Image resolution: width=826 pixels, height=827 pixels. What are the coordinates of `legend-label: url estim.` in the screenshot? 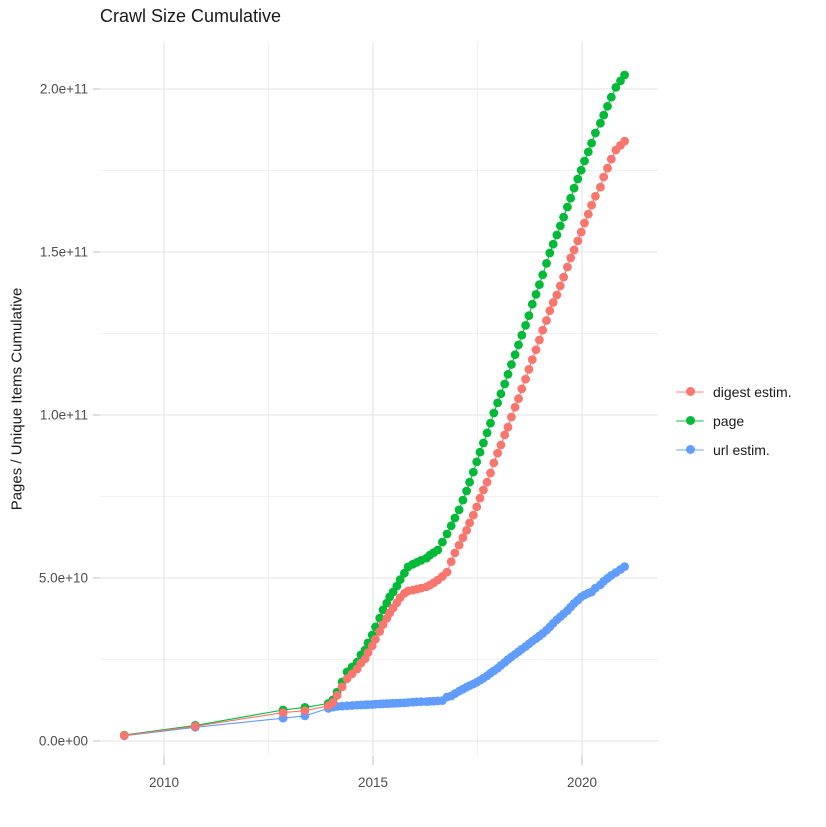 It's located at (741, 449).